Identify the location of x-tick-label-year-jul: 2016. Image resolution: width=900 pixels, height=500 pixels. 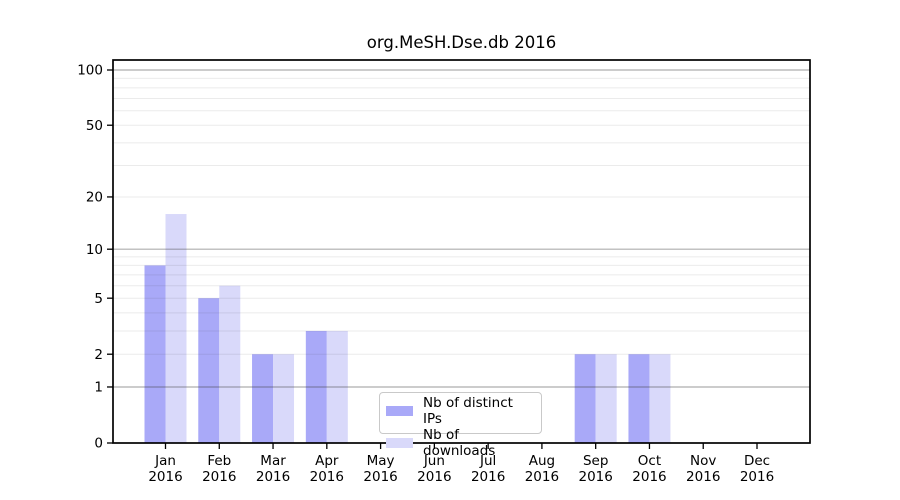
(488, 477).